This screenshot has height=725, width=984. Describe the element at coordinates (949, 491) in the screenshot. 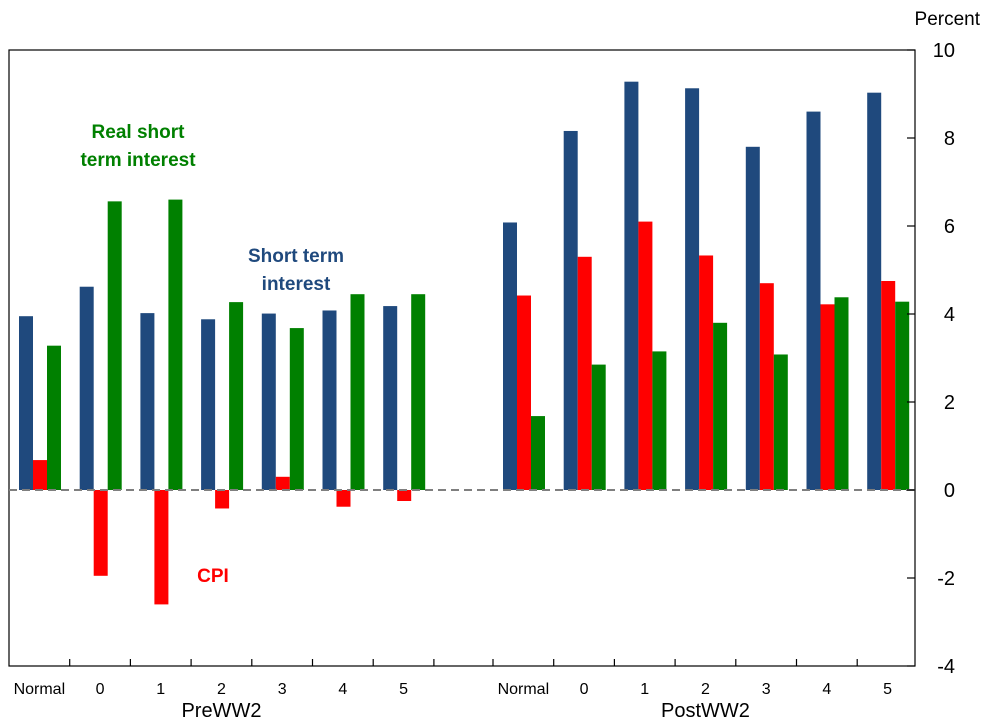

I see `y-tick-label: 0` at that location.